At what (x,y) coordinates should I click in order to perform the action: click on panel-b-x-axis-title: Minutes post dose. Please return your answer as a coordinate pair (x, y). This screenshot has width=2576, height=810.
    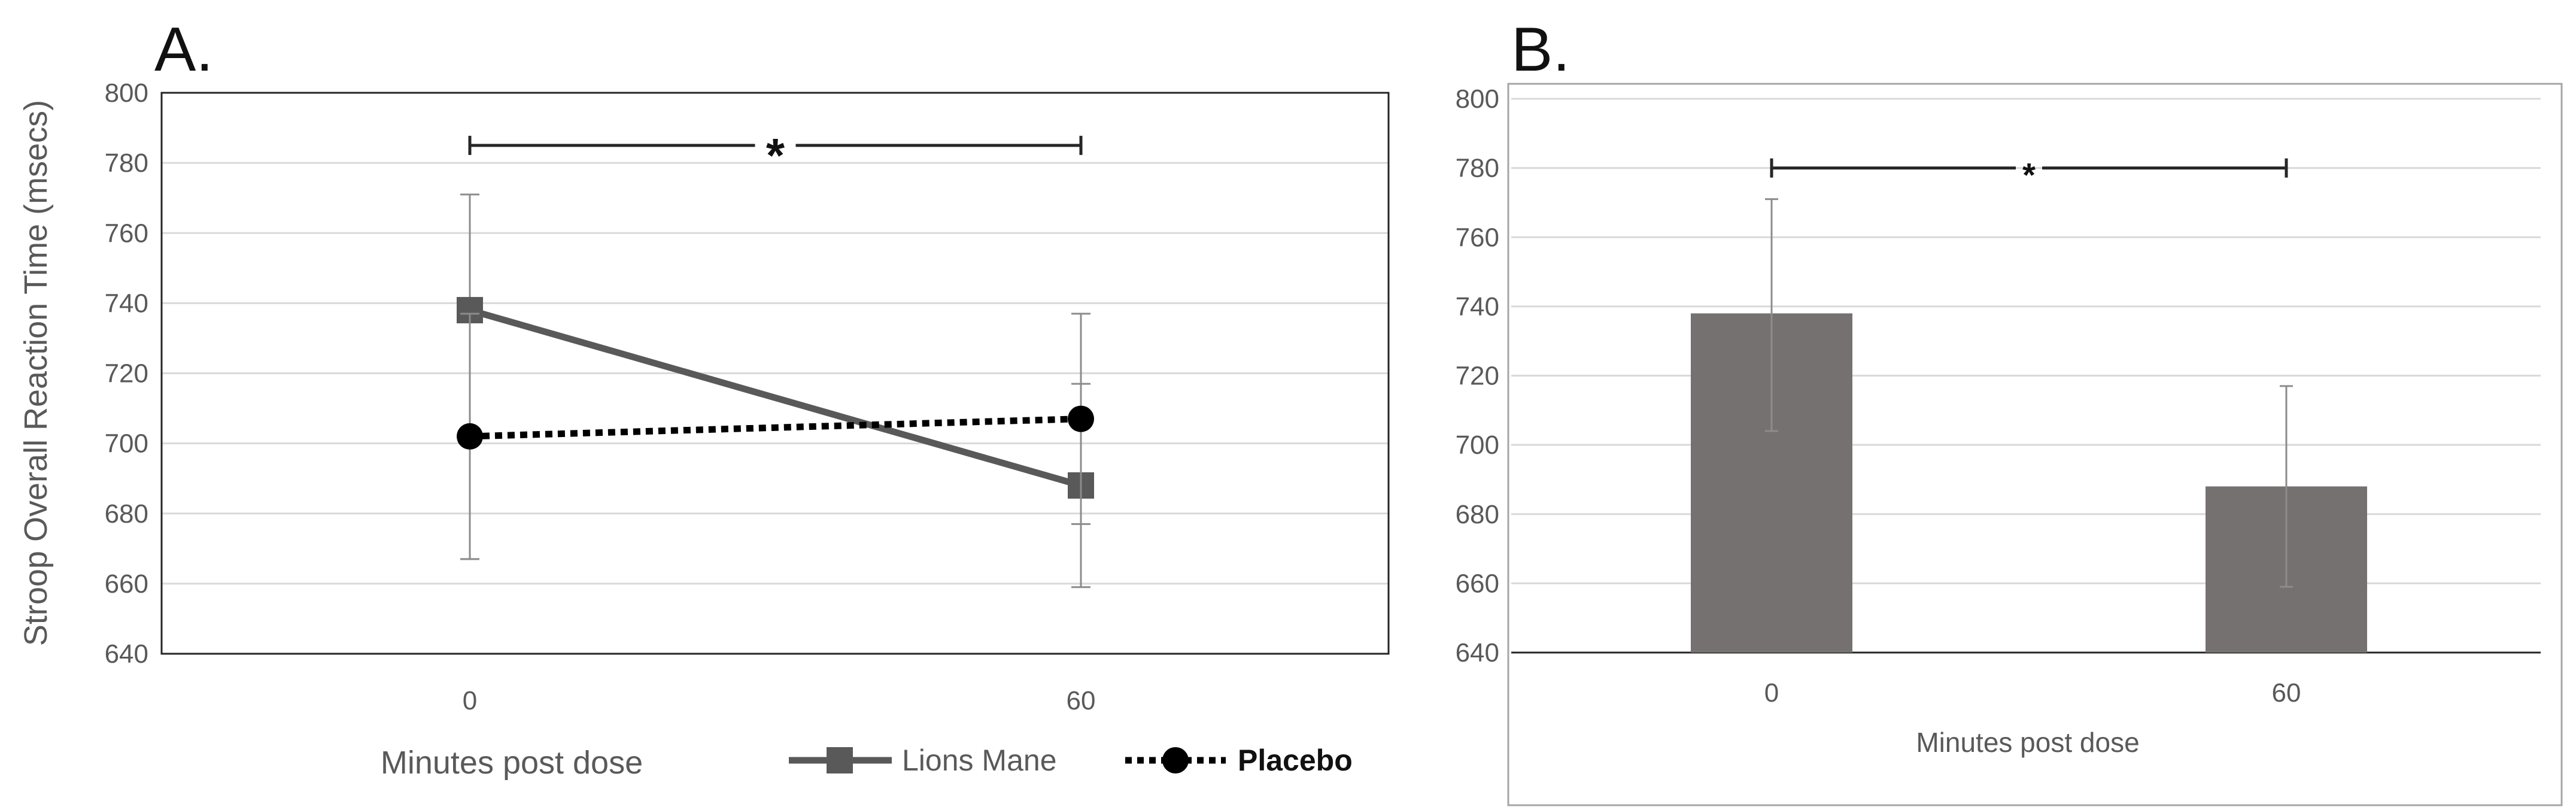
    Looking at the image, I should click on (2028, 742).